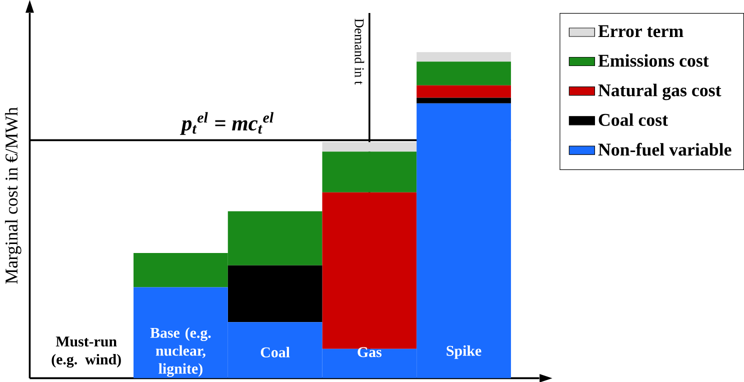 Image resolution: width=744 pixels, height=382 pixels. Describe the element at coordinates (275, 352) in the screenshot. I see `x-tick-label: Coal` at that location.